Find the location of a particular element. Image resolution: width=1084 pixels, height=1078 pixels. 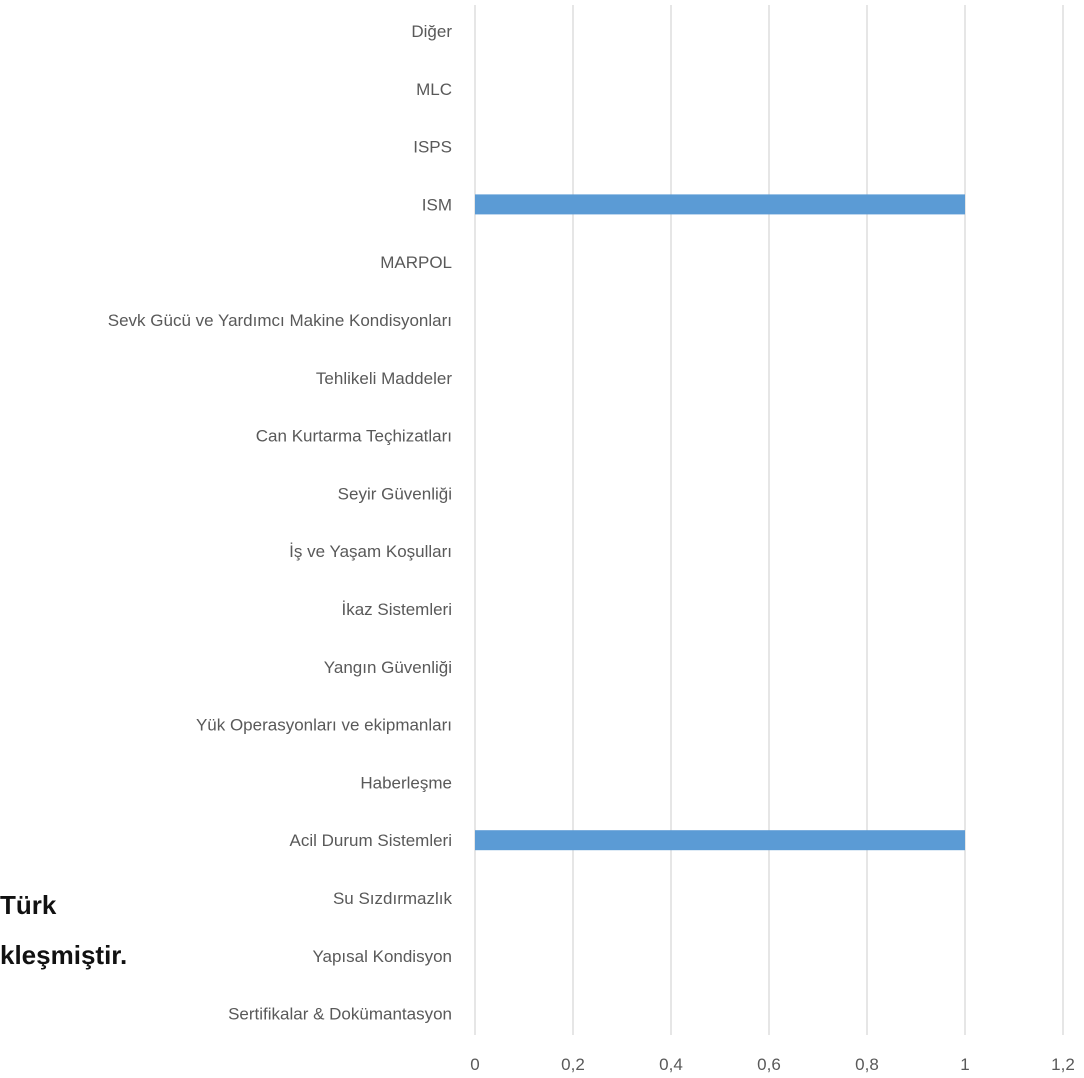

category-label: Seyir Güvenliği is located at coordinates (395, 493).